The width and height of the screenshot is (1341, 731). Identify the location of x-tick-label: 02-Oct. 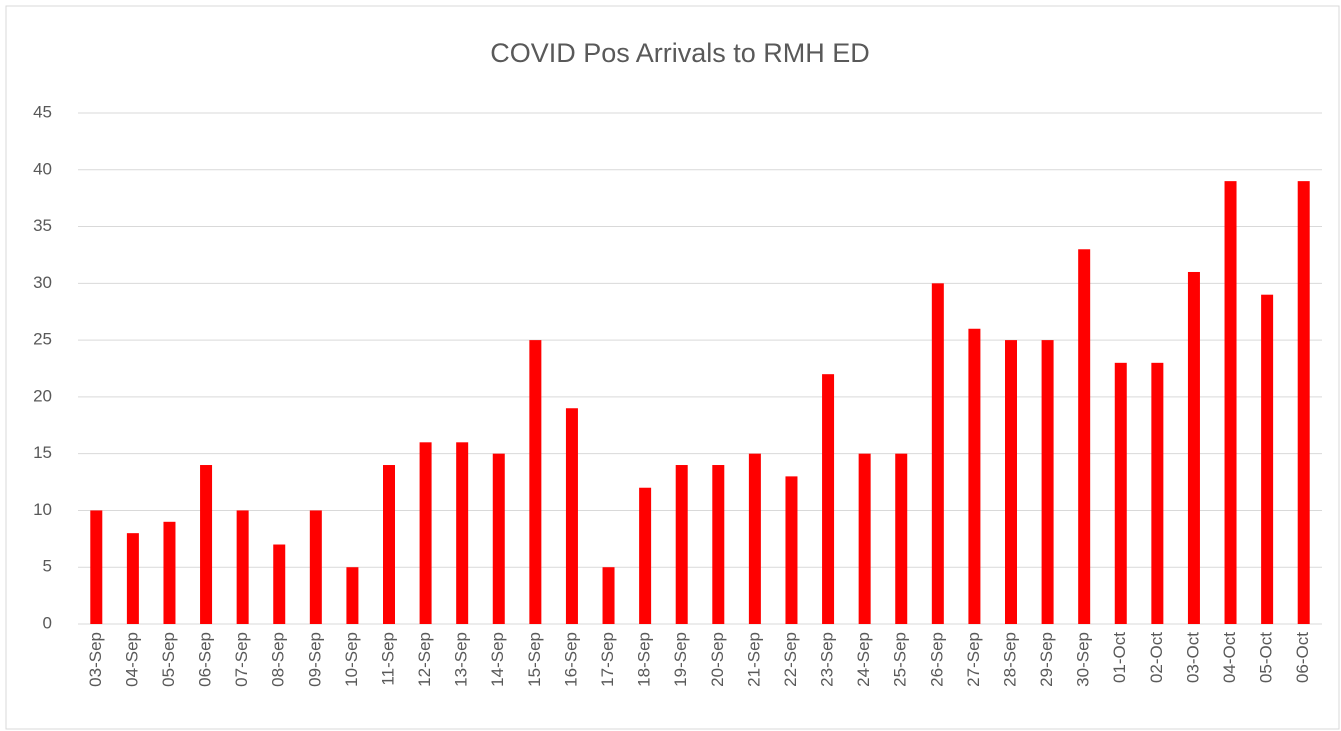
(1156, 657).